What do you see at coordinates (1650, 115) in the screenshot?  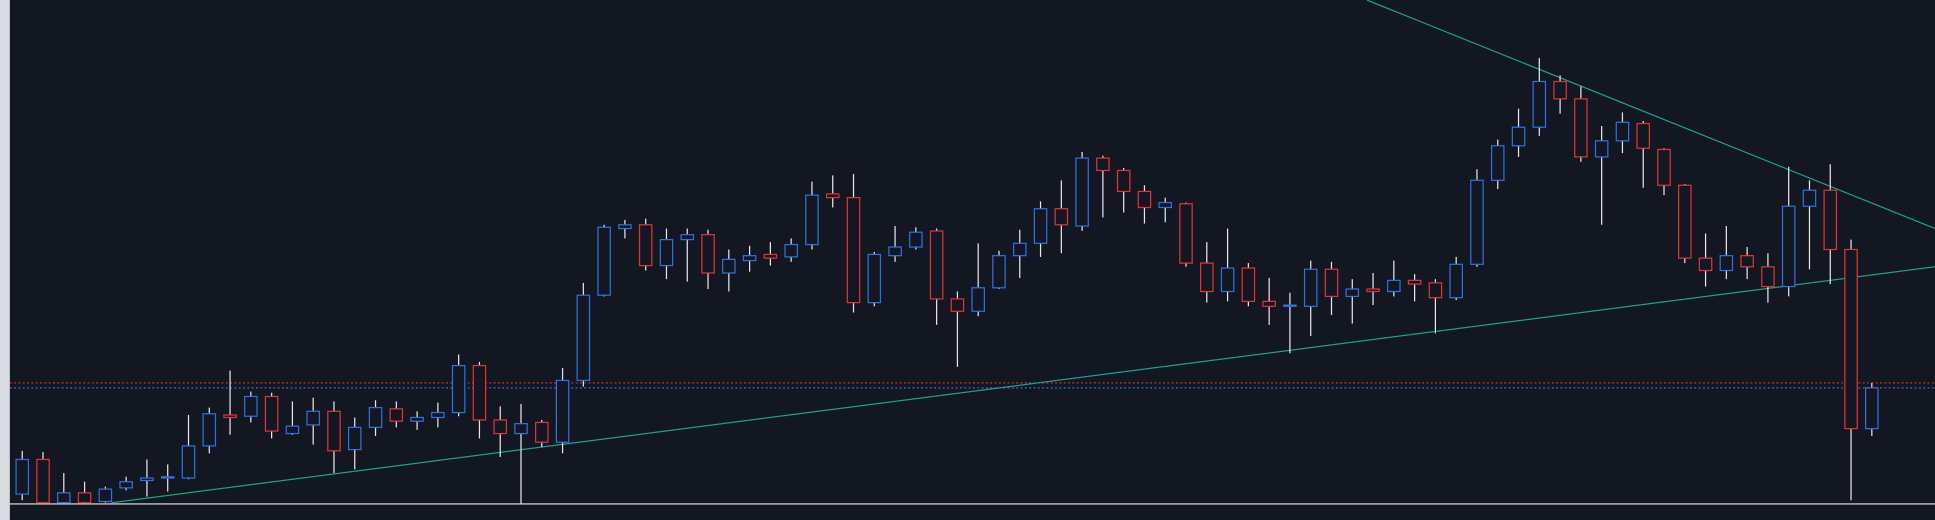 I see `trend-line` at bounding box center [1650, 115].